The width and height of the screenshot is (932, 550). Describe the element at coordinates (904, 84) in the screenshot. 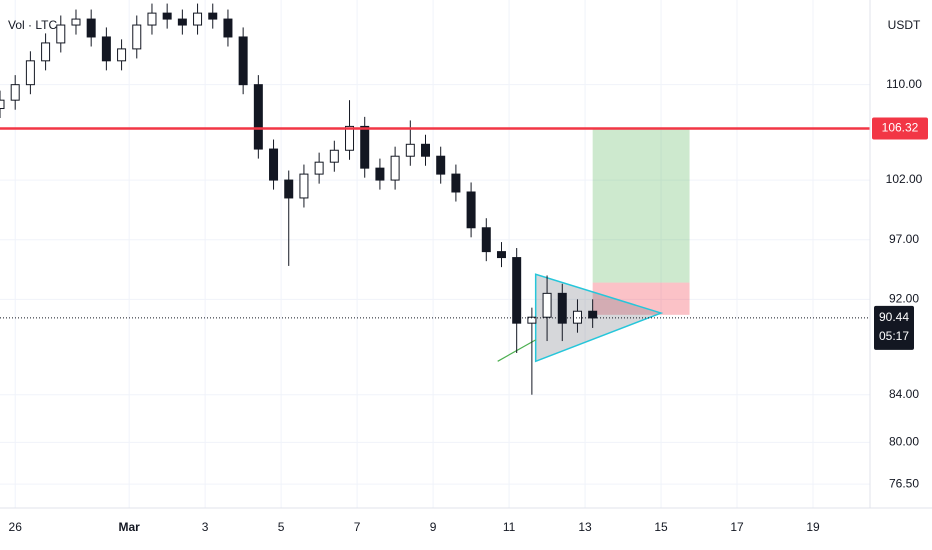

I see `y-tick-label: 110.00` at that location.